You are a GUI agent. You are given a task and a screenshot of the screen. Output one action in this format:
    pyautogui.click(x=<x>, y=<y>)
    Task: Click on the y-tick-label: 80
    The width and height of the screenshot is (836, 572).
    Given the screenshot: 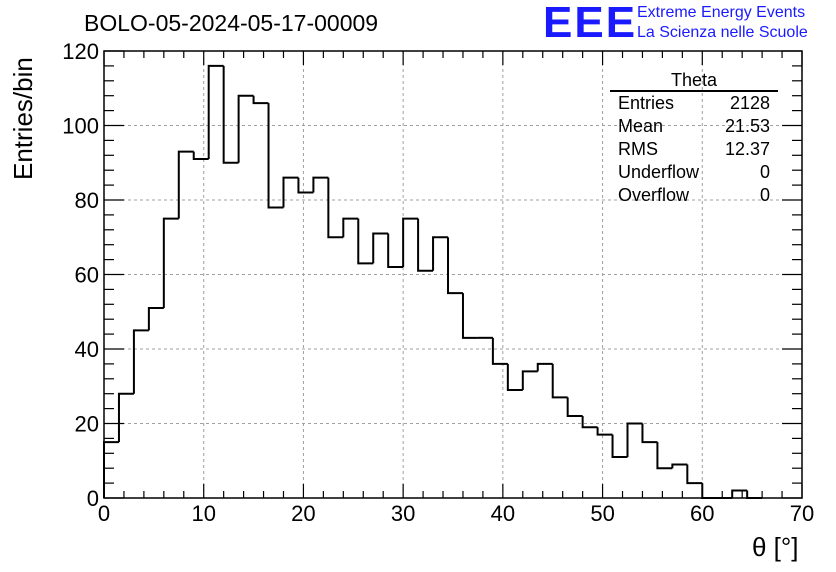 What is the action you would take?
    pyautogui.click(x=87, y=200)
    